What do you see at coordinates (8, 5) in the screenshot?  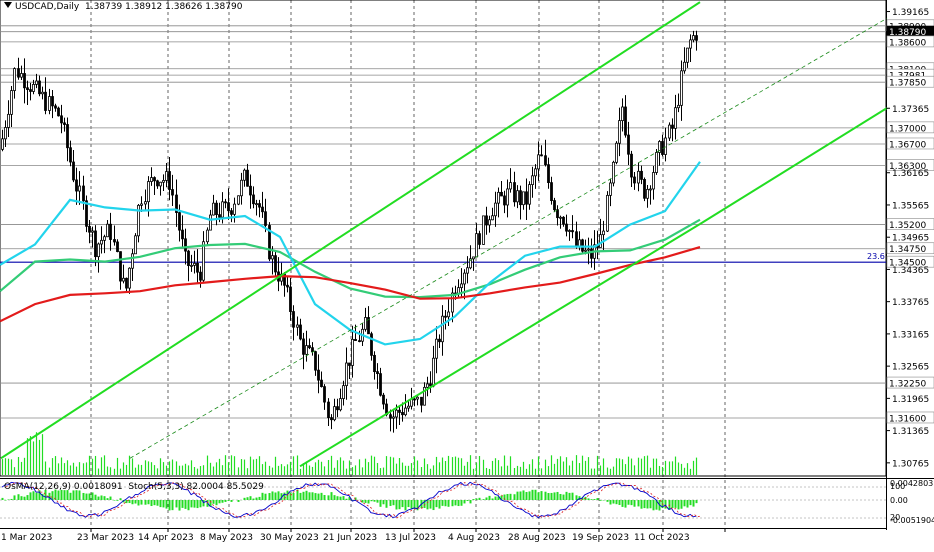 I see `dropdown-triangle-icon` at bounding box center [8, 5].